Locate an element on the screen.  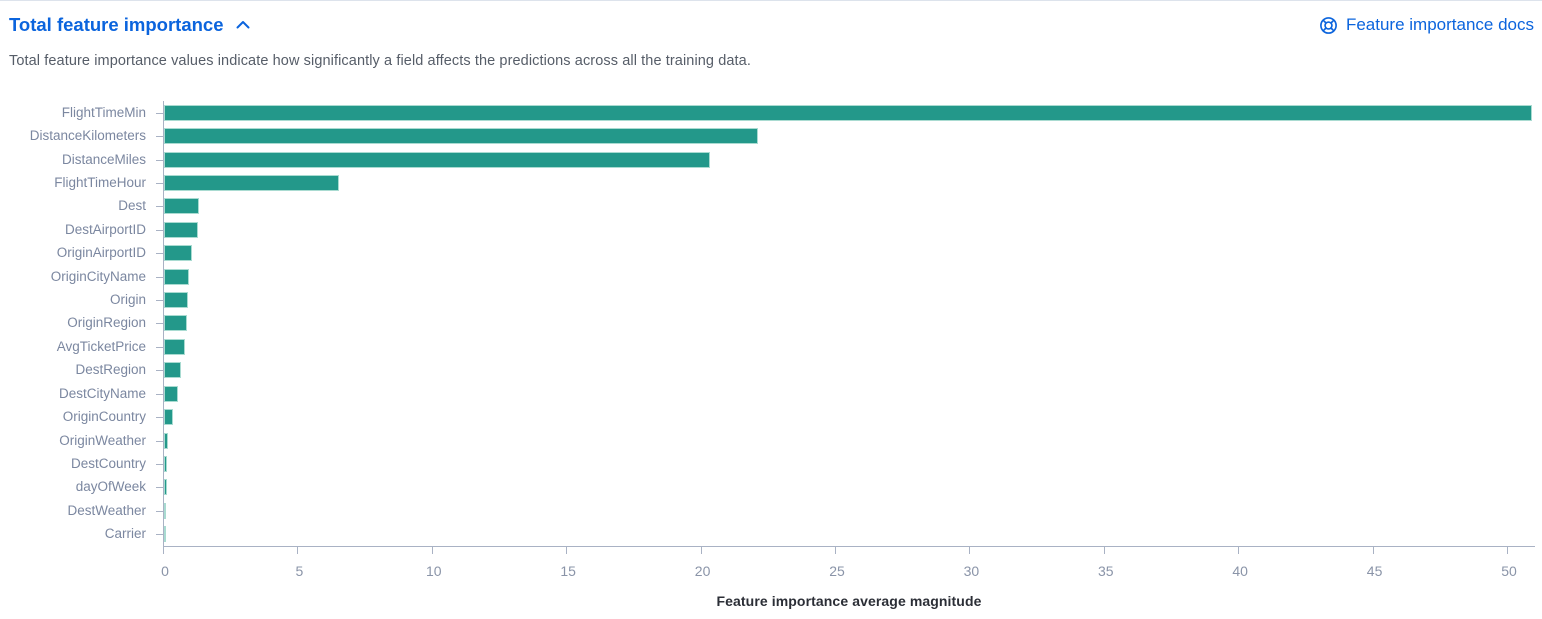
docs-link-label: Feature importance docs is located at coordinates (1439, 24).